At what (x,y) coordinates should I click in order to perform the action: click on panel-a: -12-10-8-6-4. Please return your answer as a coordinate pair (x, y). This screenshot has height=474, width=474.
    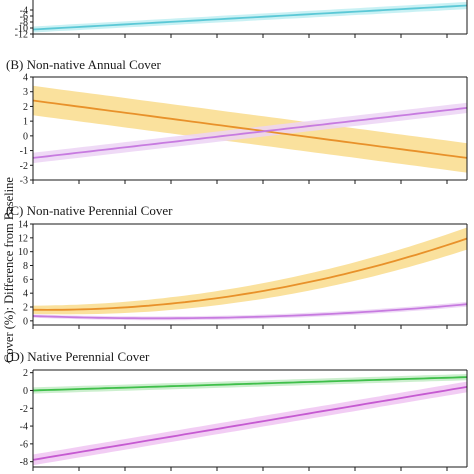
    Looking at the image, I should click on (241, 20).